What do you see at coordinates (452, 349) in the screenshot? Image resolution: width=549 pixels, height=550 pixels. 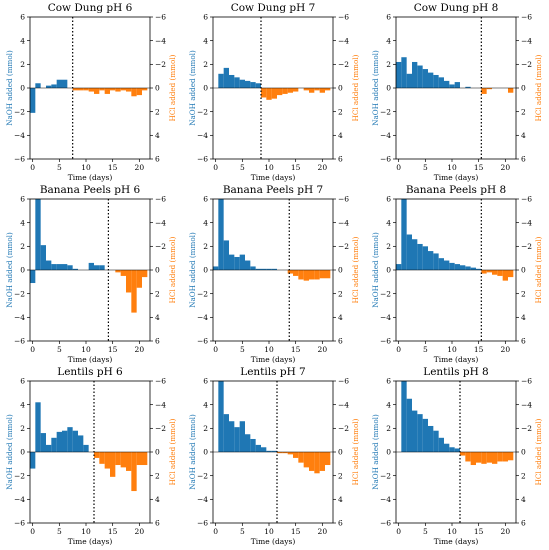 I see `x-tick-label: 10` at bounding box center [452, 349].